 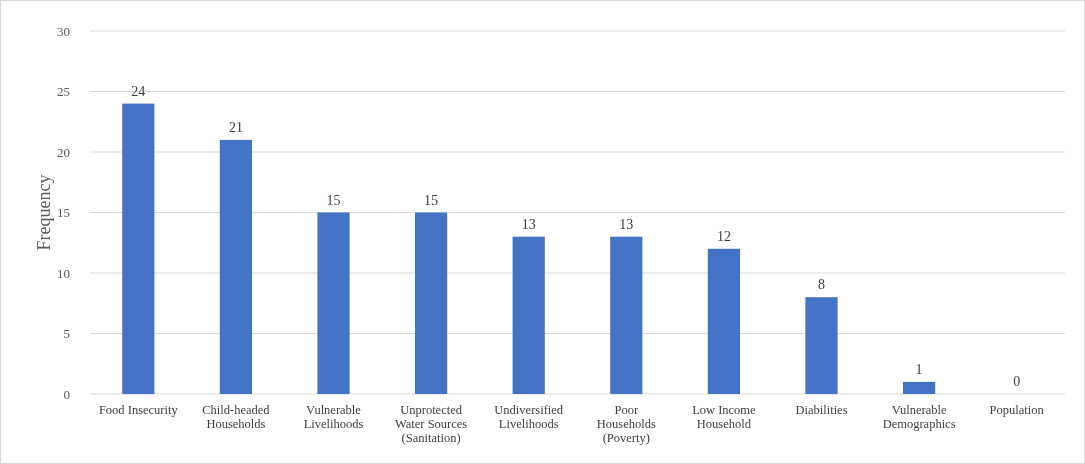 What do you see at coordinates (723, 236) in the screenshot?
I see `data-label: 12` at bounding box center [723, 236].